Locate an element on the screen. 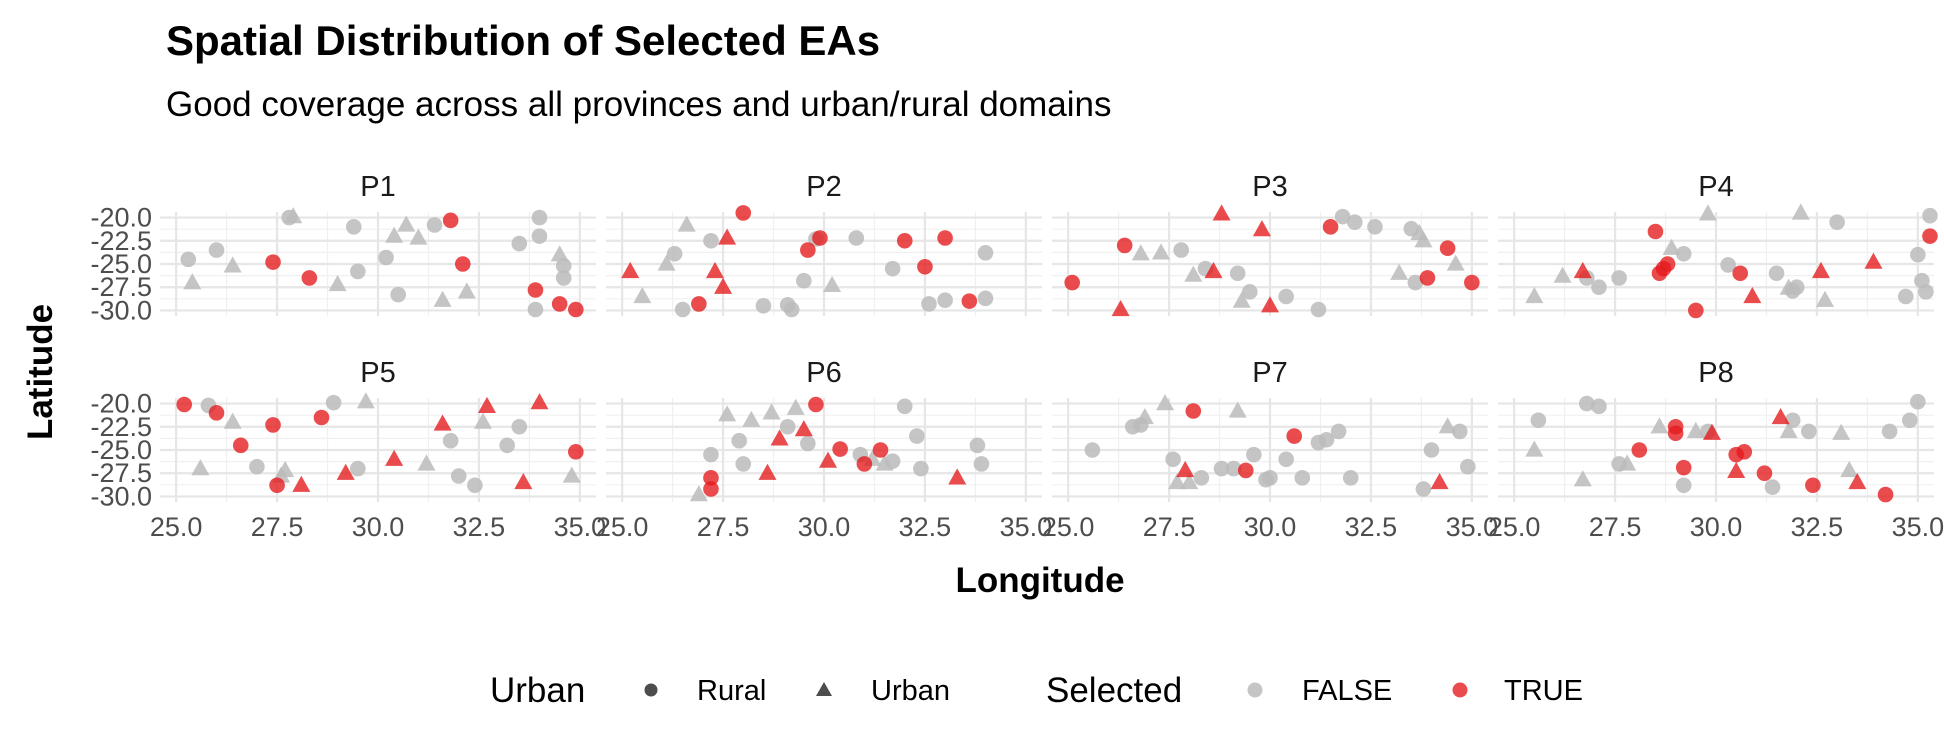 The image size is (1944, 756). facet-label: P7 is located at coordinates (1269, 373).